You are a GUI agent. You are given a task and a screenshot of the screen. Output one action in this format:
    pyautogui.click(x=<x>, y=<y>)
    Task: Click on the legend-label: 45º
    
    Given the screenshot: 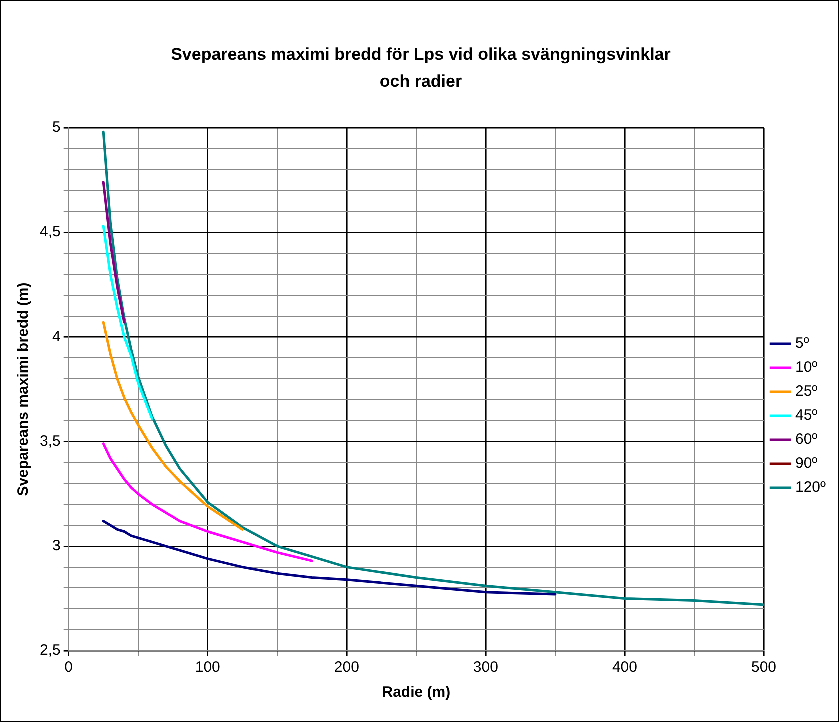 What is the action you would take?
    pyautogui.click(x=806, y=415)
    